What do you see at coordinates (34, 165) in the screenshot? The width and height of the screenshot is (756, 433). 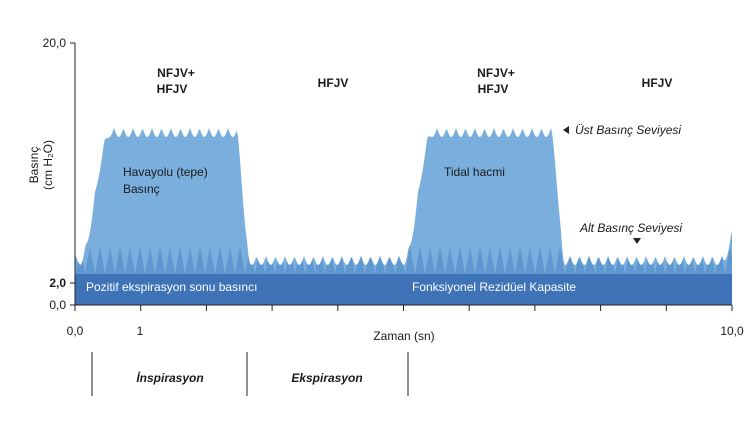 I see `y-label-line: Basınç` at bounding box center [34, 165].